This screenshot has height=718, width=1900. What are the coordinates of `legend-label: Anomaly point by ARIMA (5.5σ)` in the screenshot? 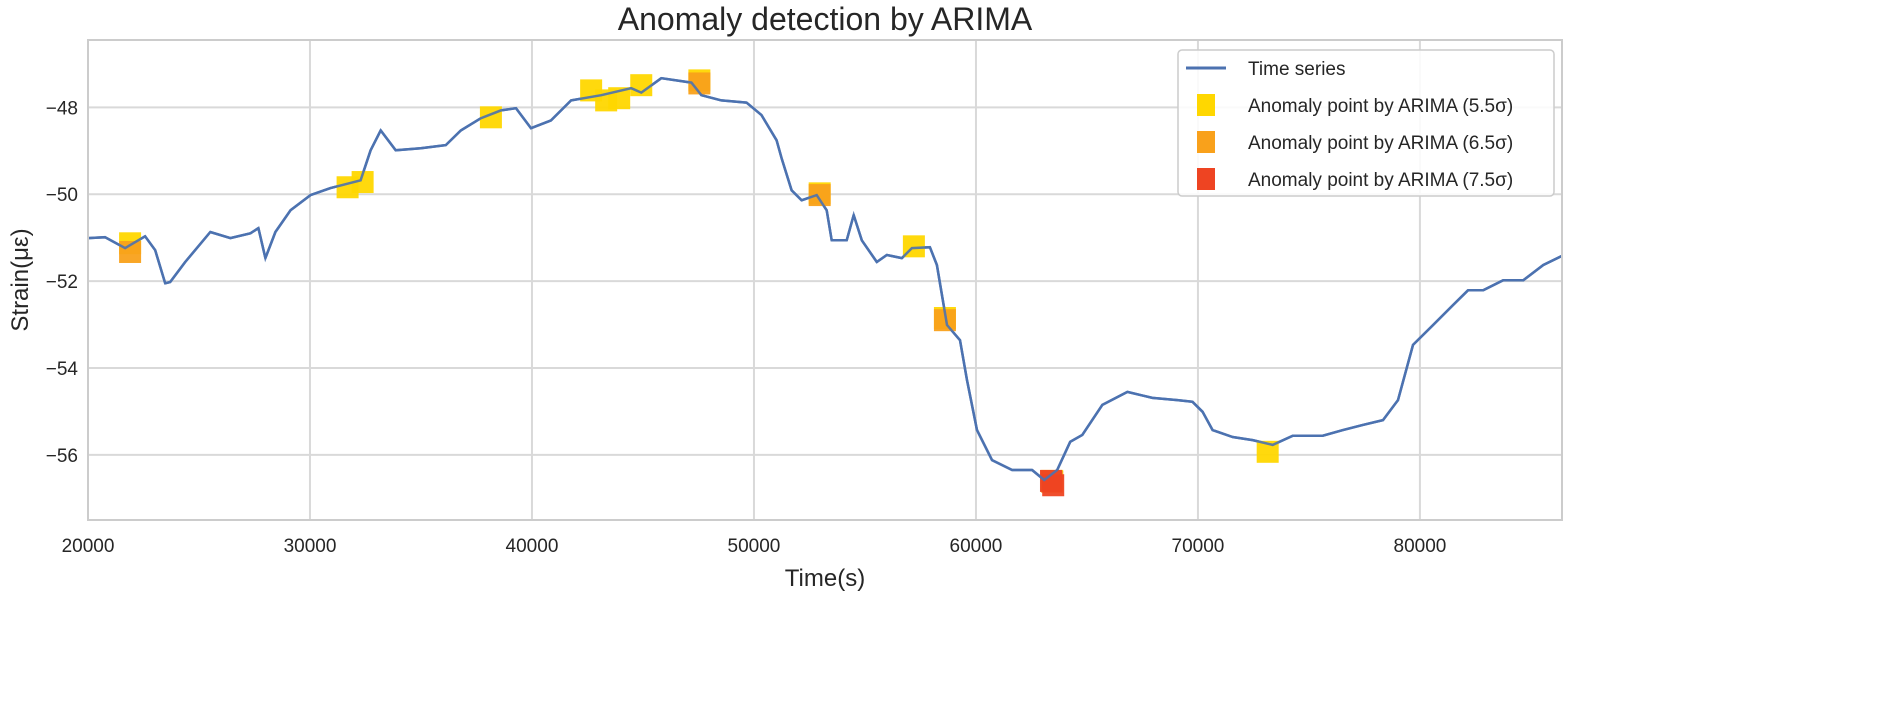 It's located at (1380, 106).